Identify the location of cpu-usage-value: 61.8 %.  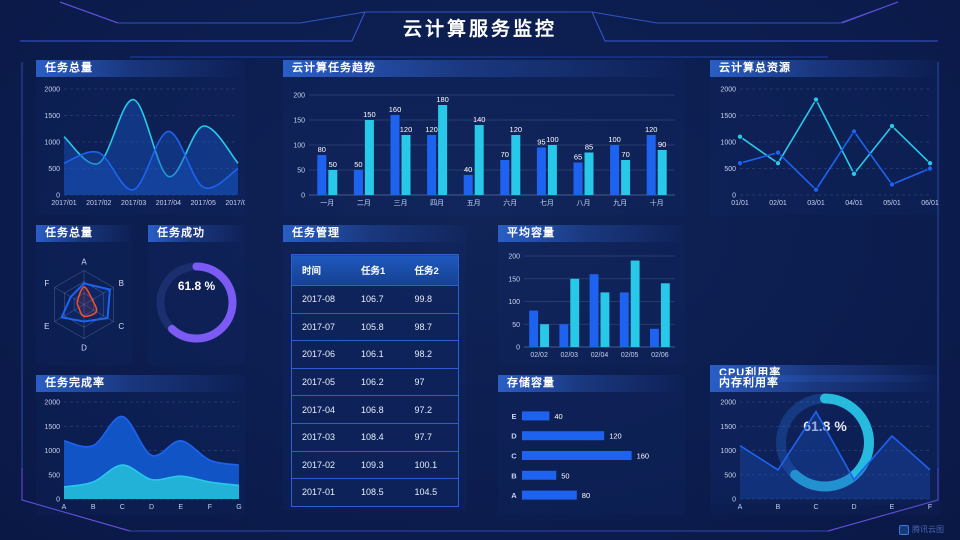
(825, 426).